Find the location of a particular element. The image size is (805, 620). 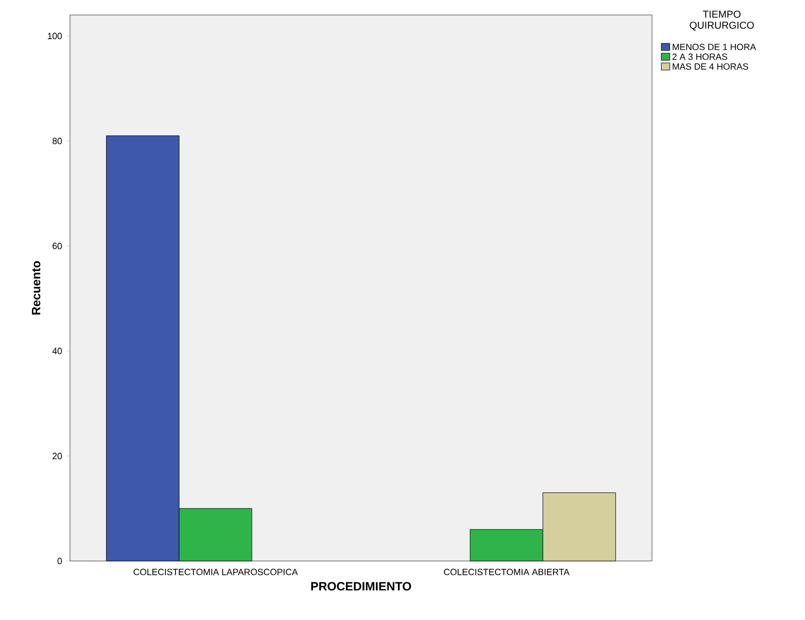

x-tick-label: COLECISTECTOMIA LAPAROSCOPICA is located at coordinates (216, 572).